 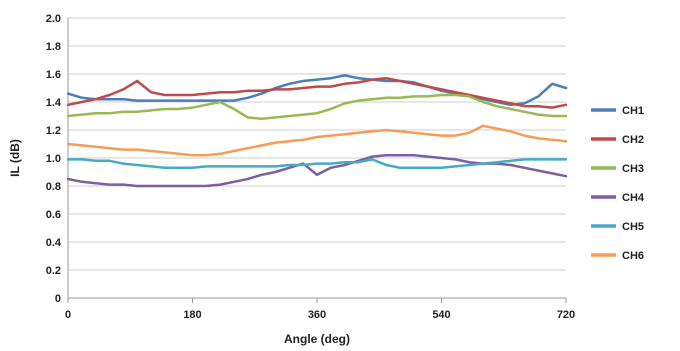 I want to click on series-line-ch1, so click(x=317, y=90).